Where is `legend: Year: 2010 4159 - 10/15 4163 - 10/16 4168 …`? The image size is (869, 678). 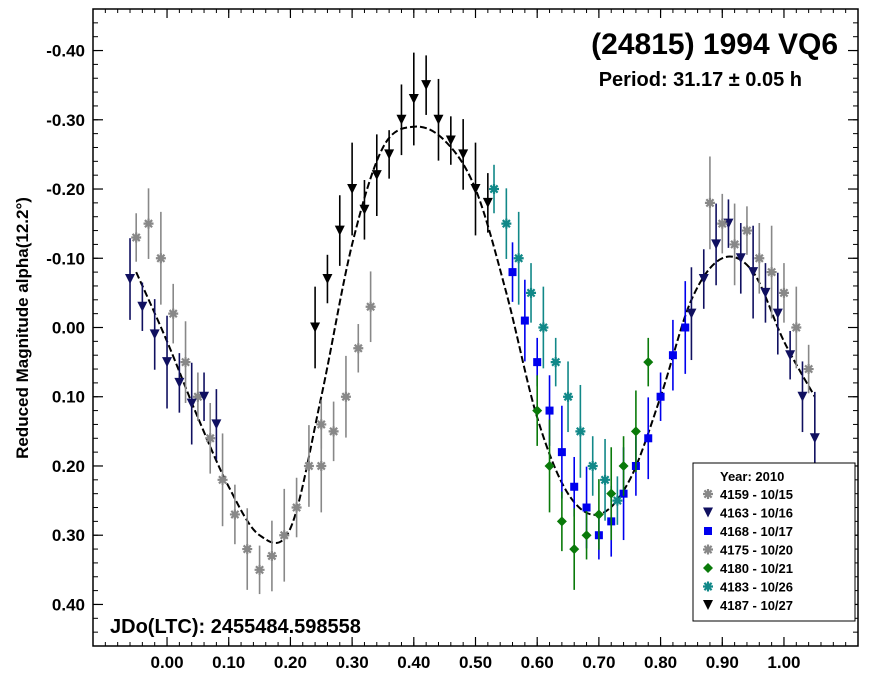 legend: Year: 2010 4159 - 10/15 4163 - 10/16 4168 … is located at coordinates (774, 542).